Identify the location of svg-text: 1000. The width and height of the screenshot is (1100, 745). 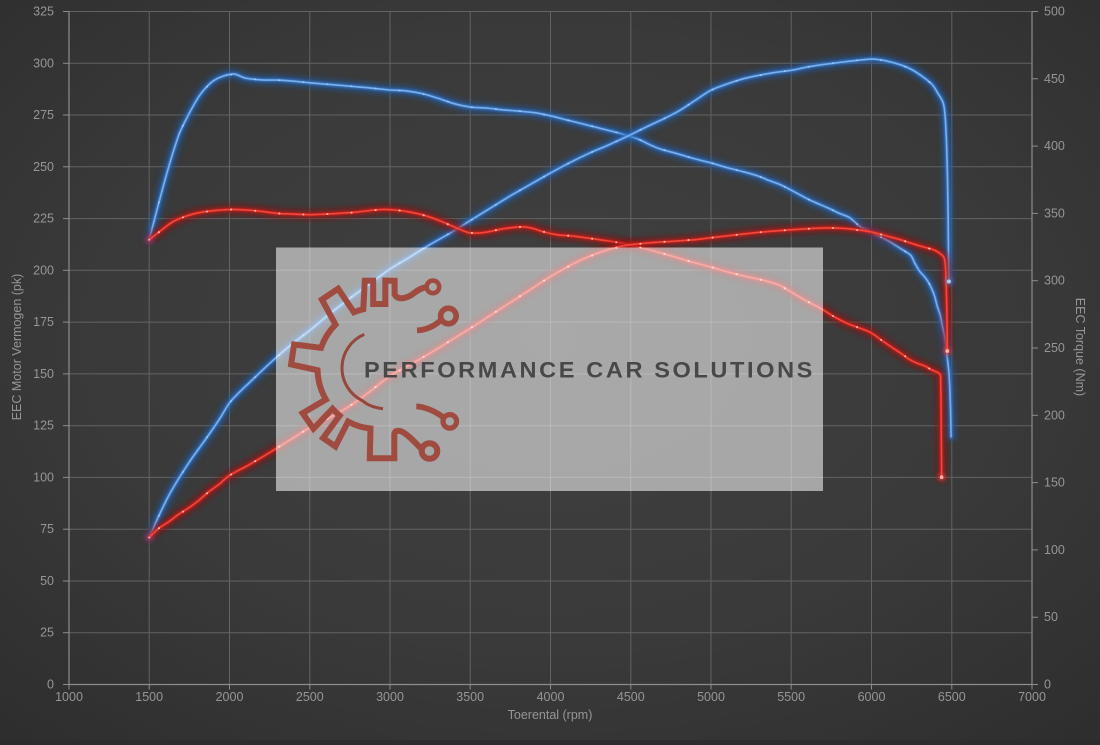
(69, 697).